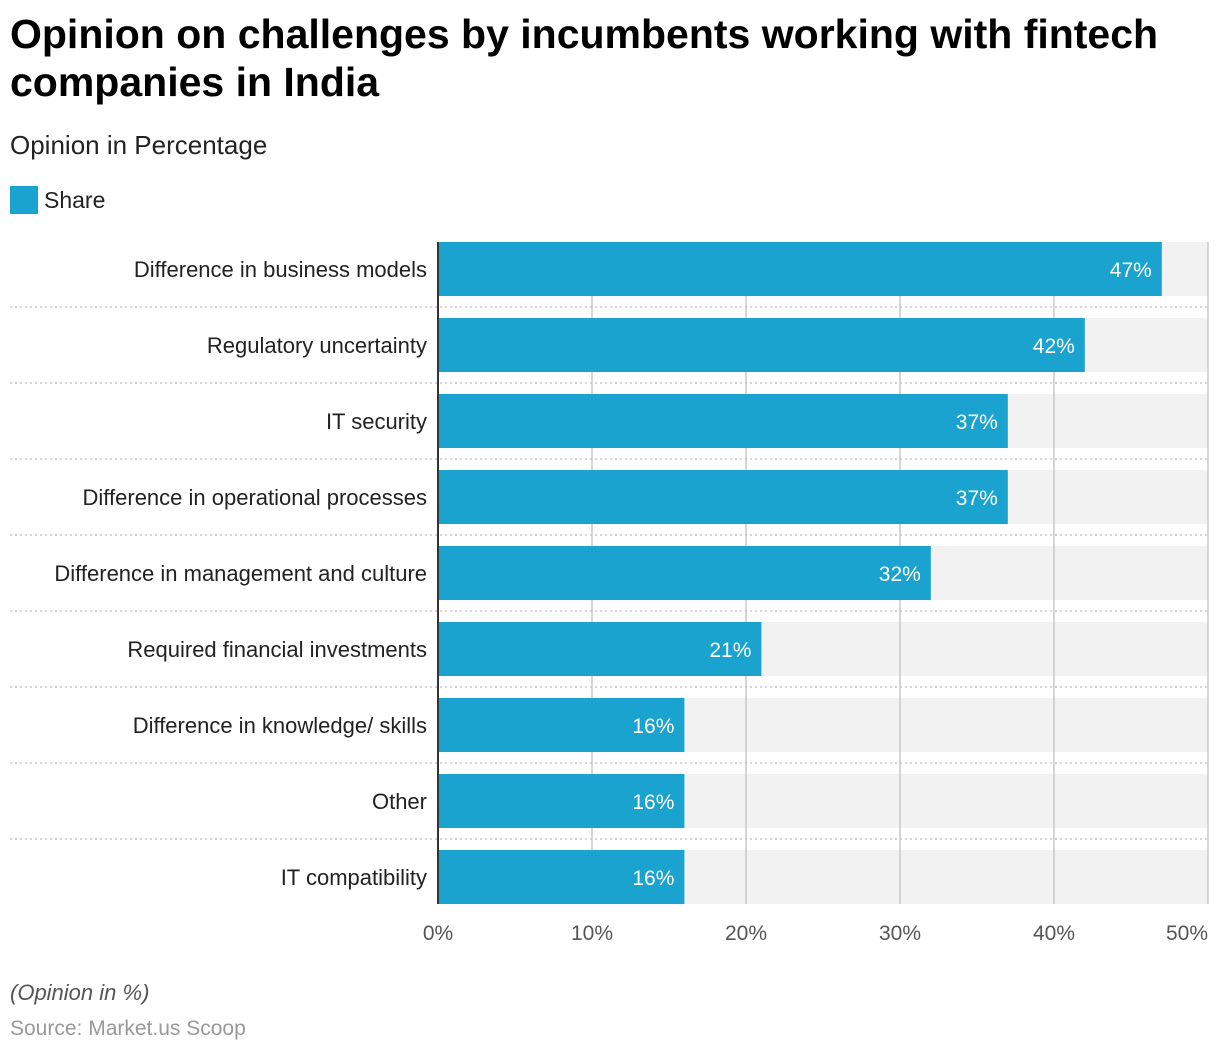  Describe the element at coordinates (128, 1028) in the screenshot. I see `chart-source: Source: Market.us Scoop` at that location.